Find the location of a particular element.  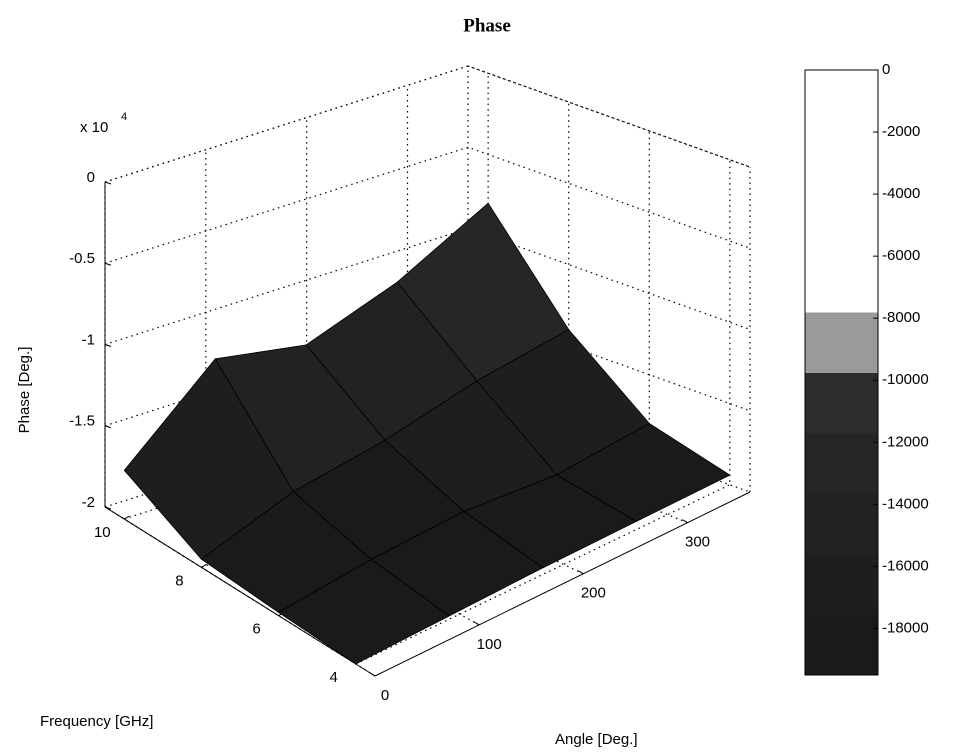

z-scale-label: x 10 is located at coordinates (94, 127).